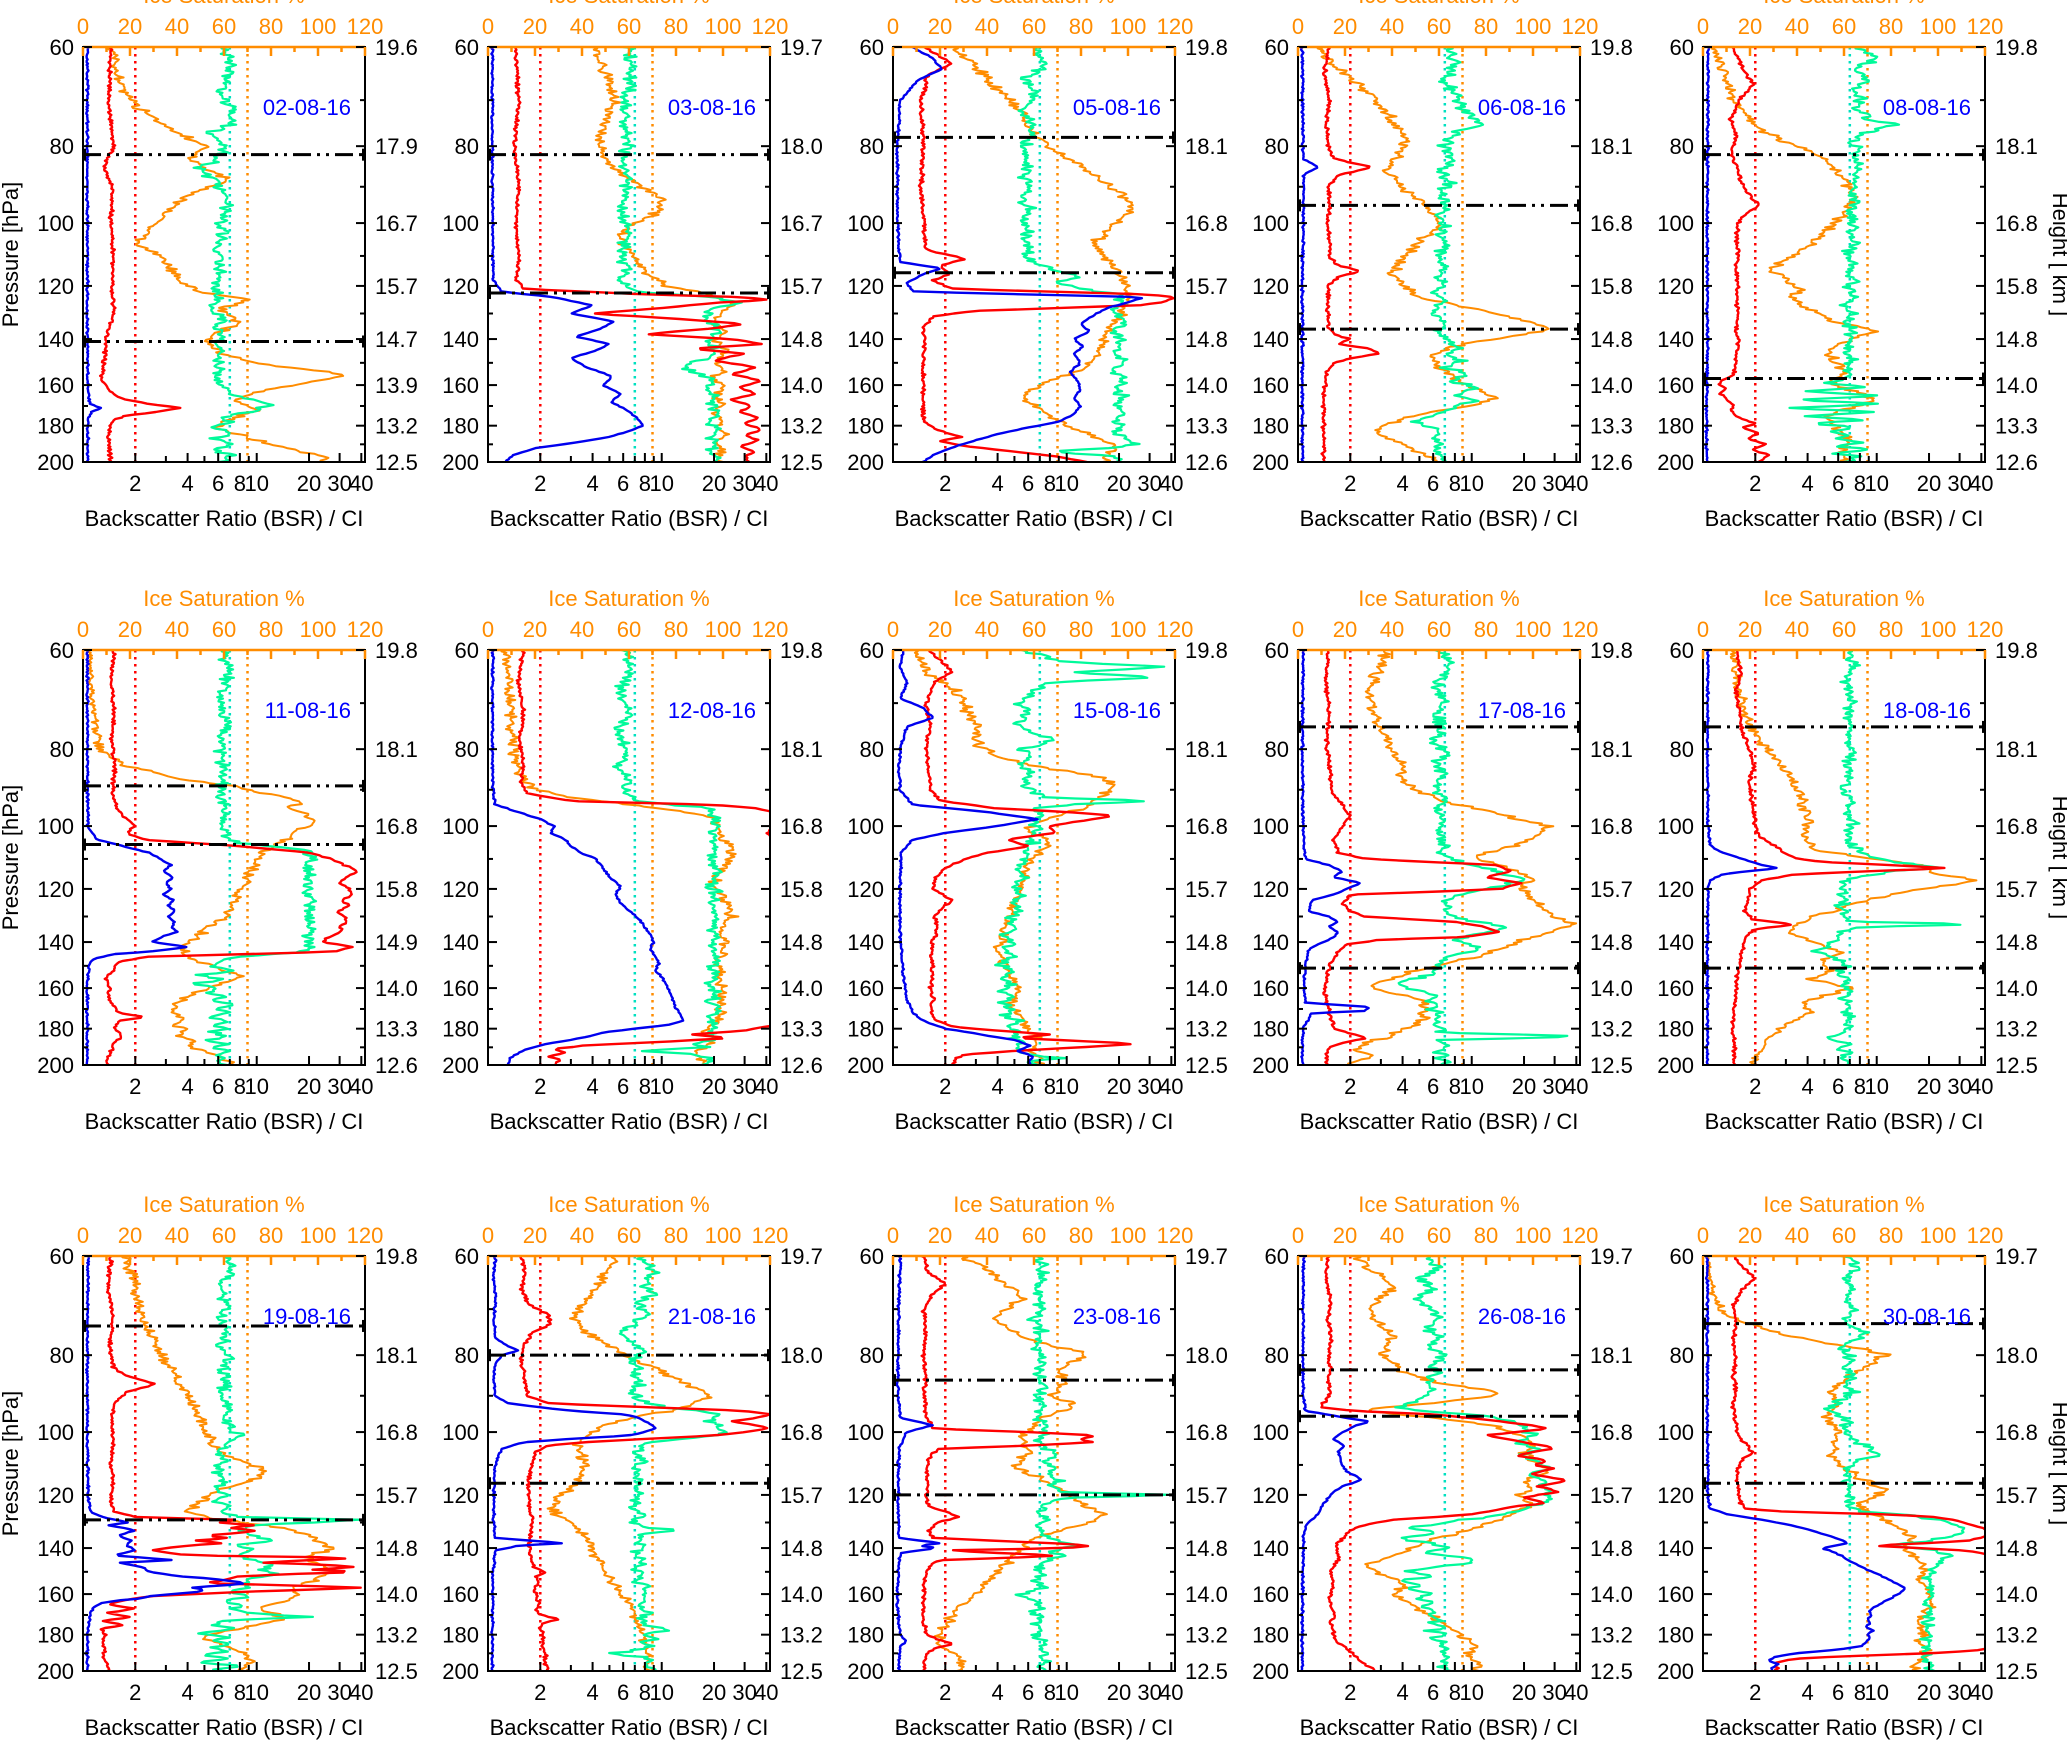  What do you see at coordinates (1891, 629) in the screenshot?
I see `ice-sat-tick-label: 80` at bounding box center [1891, 629].